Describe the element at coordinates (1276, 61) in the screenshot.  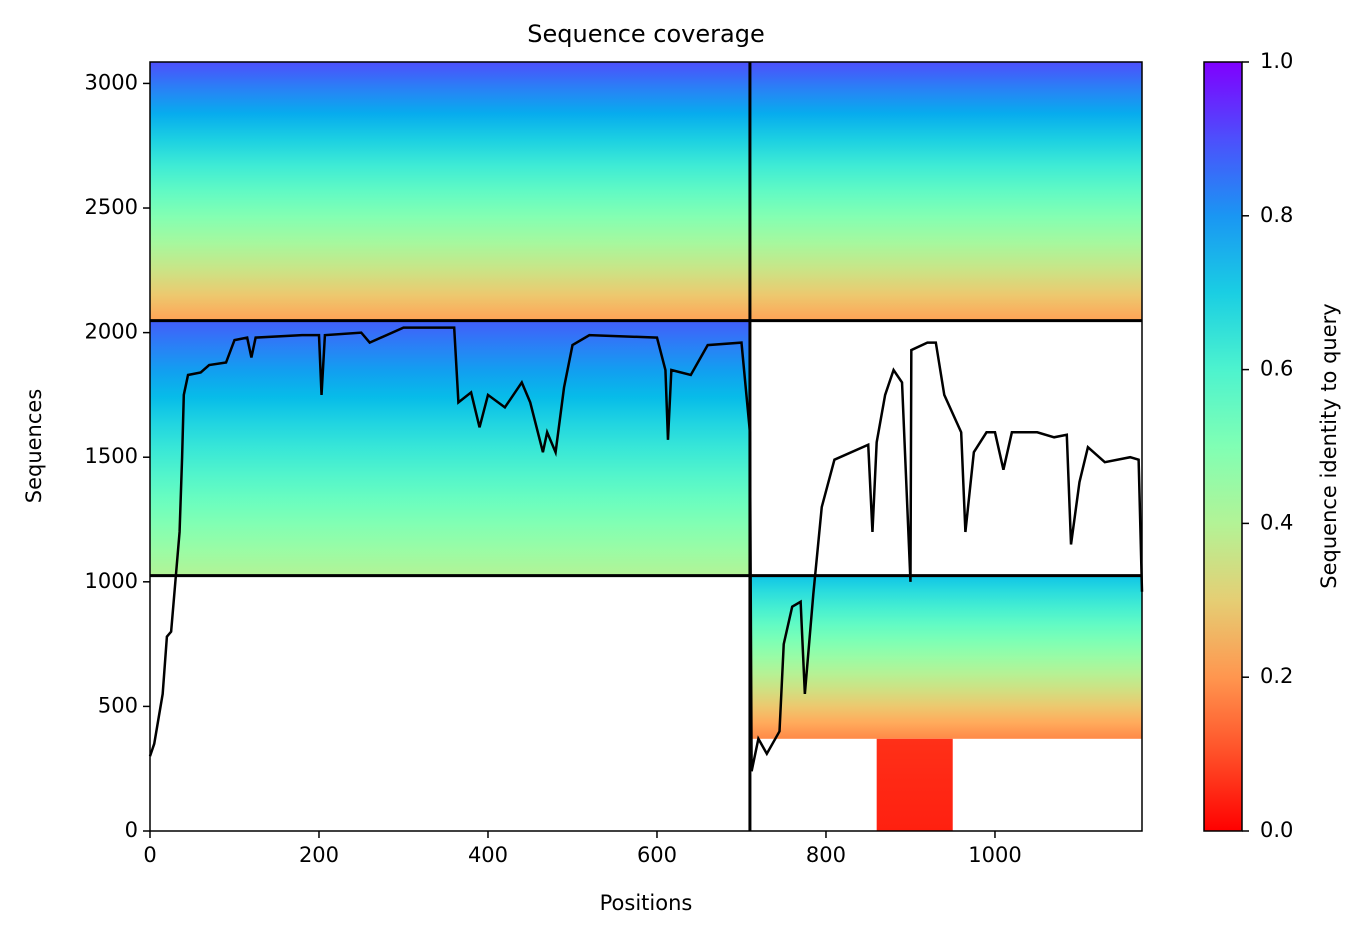
I see `colorbar-tick-label: 1.0` at that location.